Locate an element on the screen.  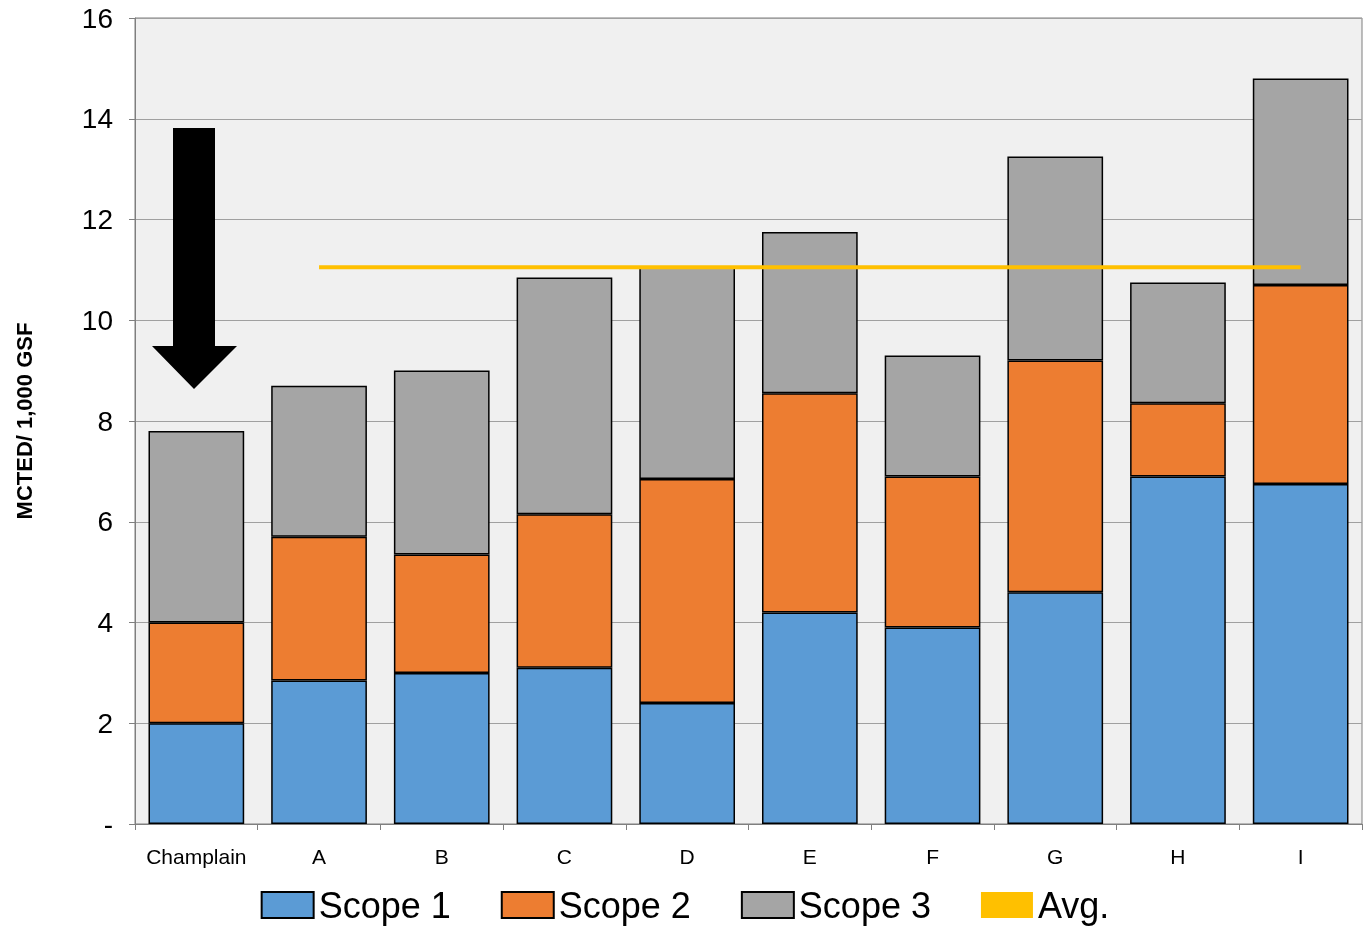
x-tick-label: H is located at coordinates (1178, 856).